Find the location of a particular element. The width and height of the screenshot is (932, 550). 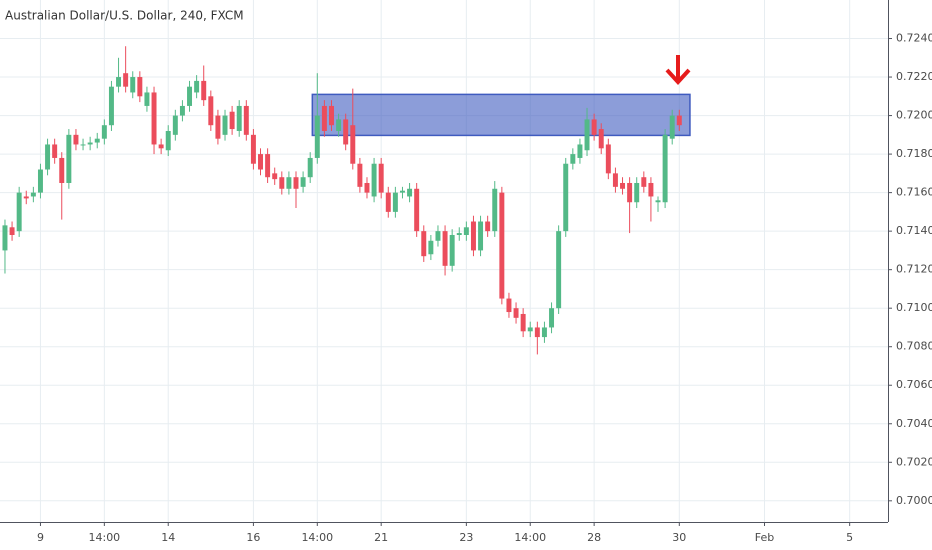

y-tick-label: 0.72400 is located at coordinates (914, 38).